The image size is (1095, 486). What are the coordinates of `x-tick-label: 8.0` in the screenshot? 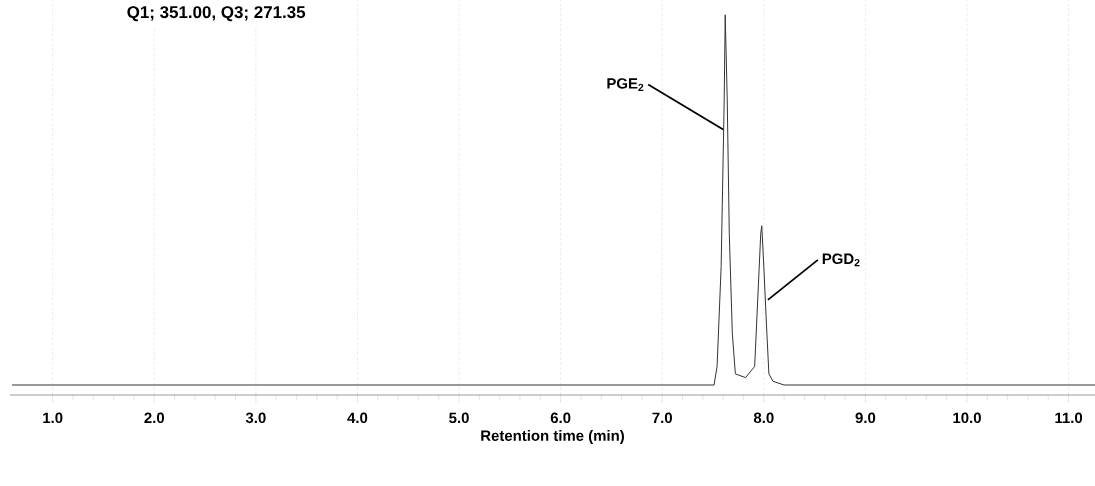 It's located at (763, 418).